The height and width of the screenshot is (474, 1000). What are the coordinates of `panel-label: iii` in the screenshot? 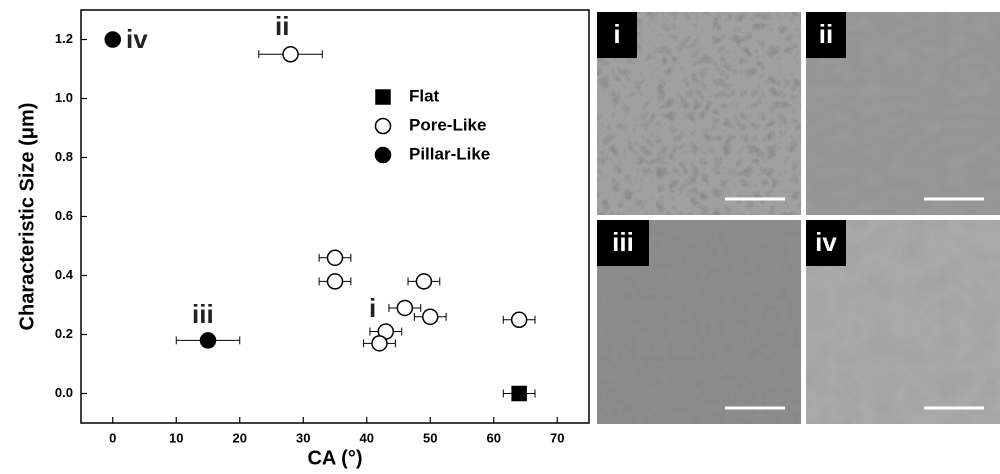 It's located at (623, 242).